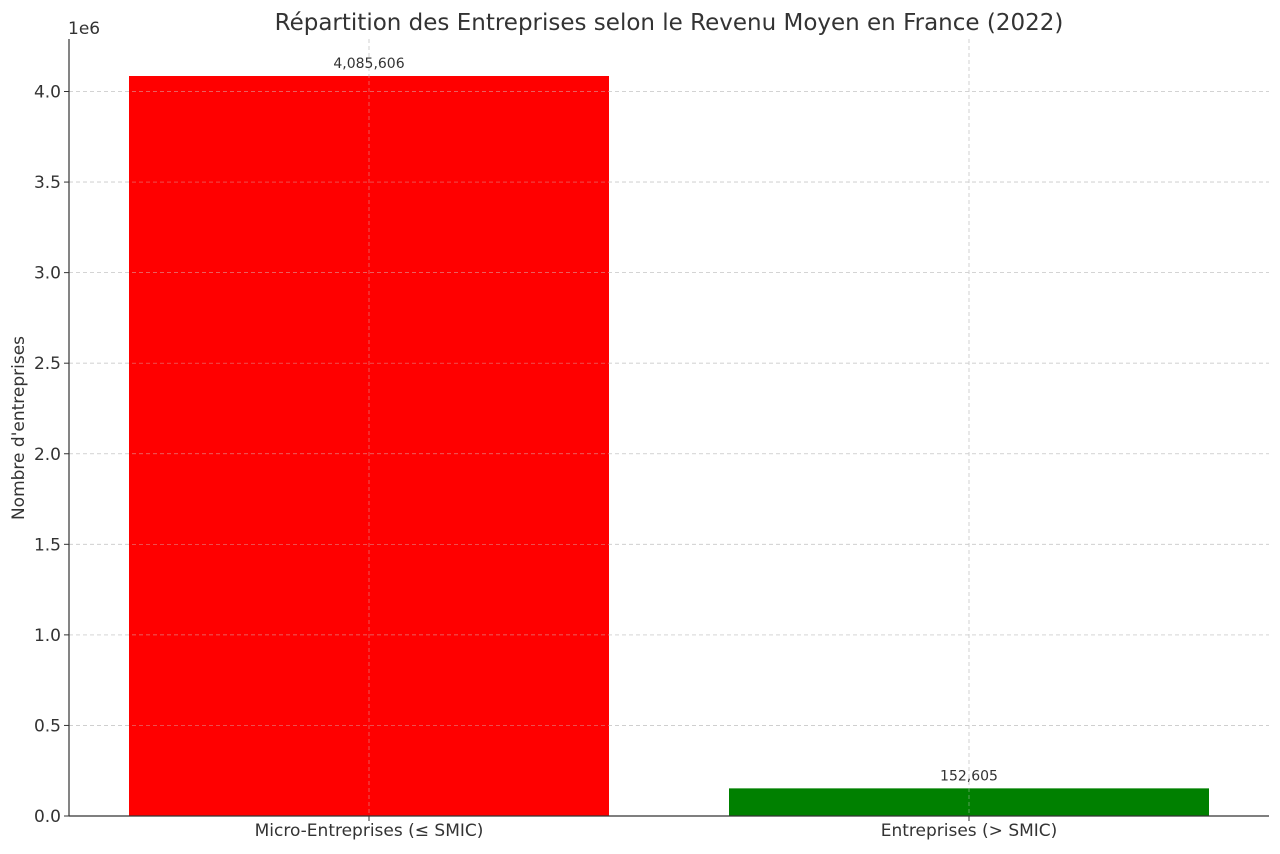 This screenshot has height=854, width=1280. Describe the element at coordinates (369, 831) in the screenshot. I see `x-tick-label: Micro-Entreprises (≤ SMIC)` at that location.